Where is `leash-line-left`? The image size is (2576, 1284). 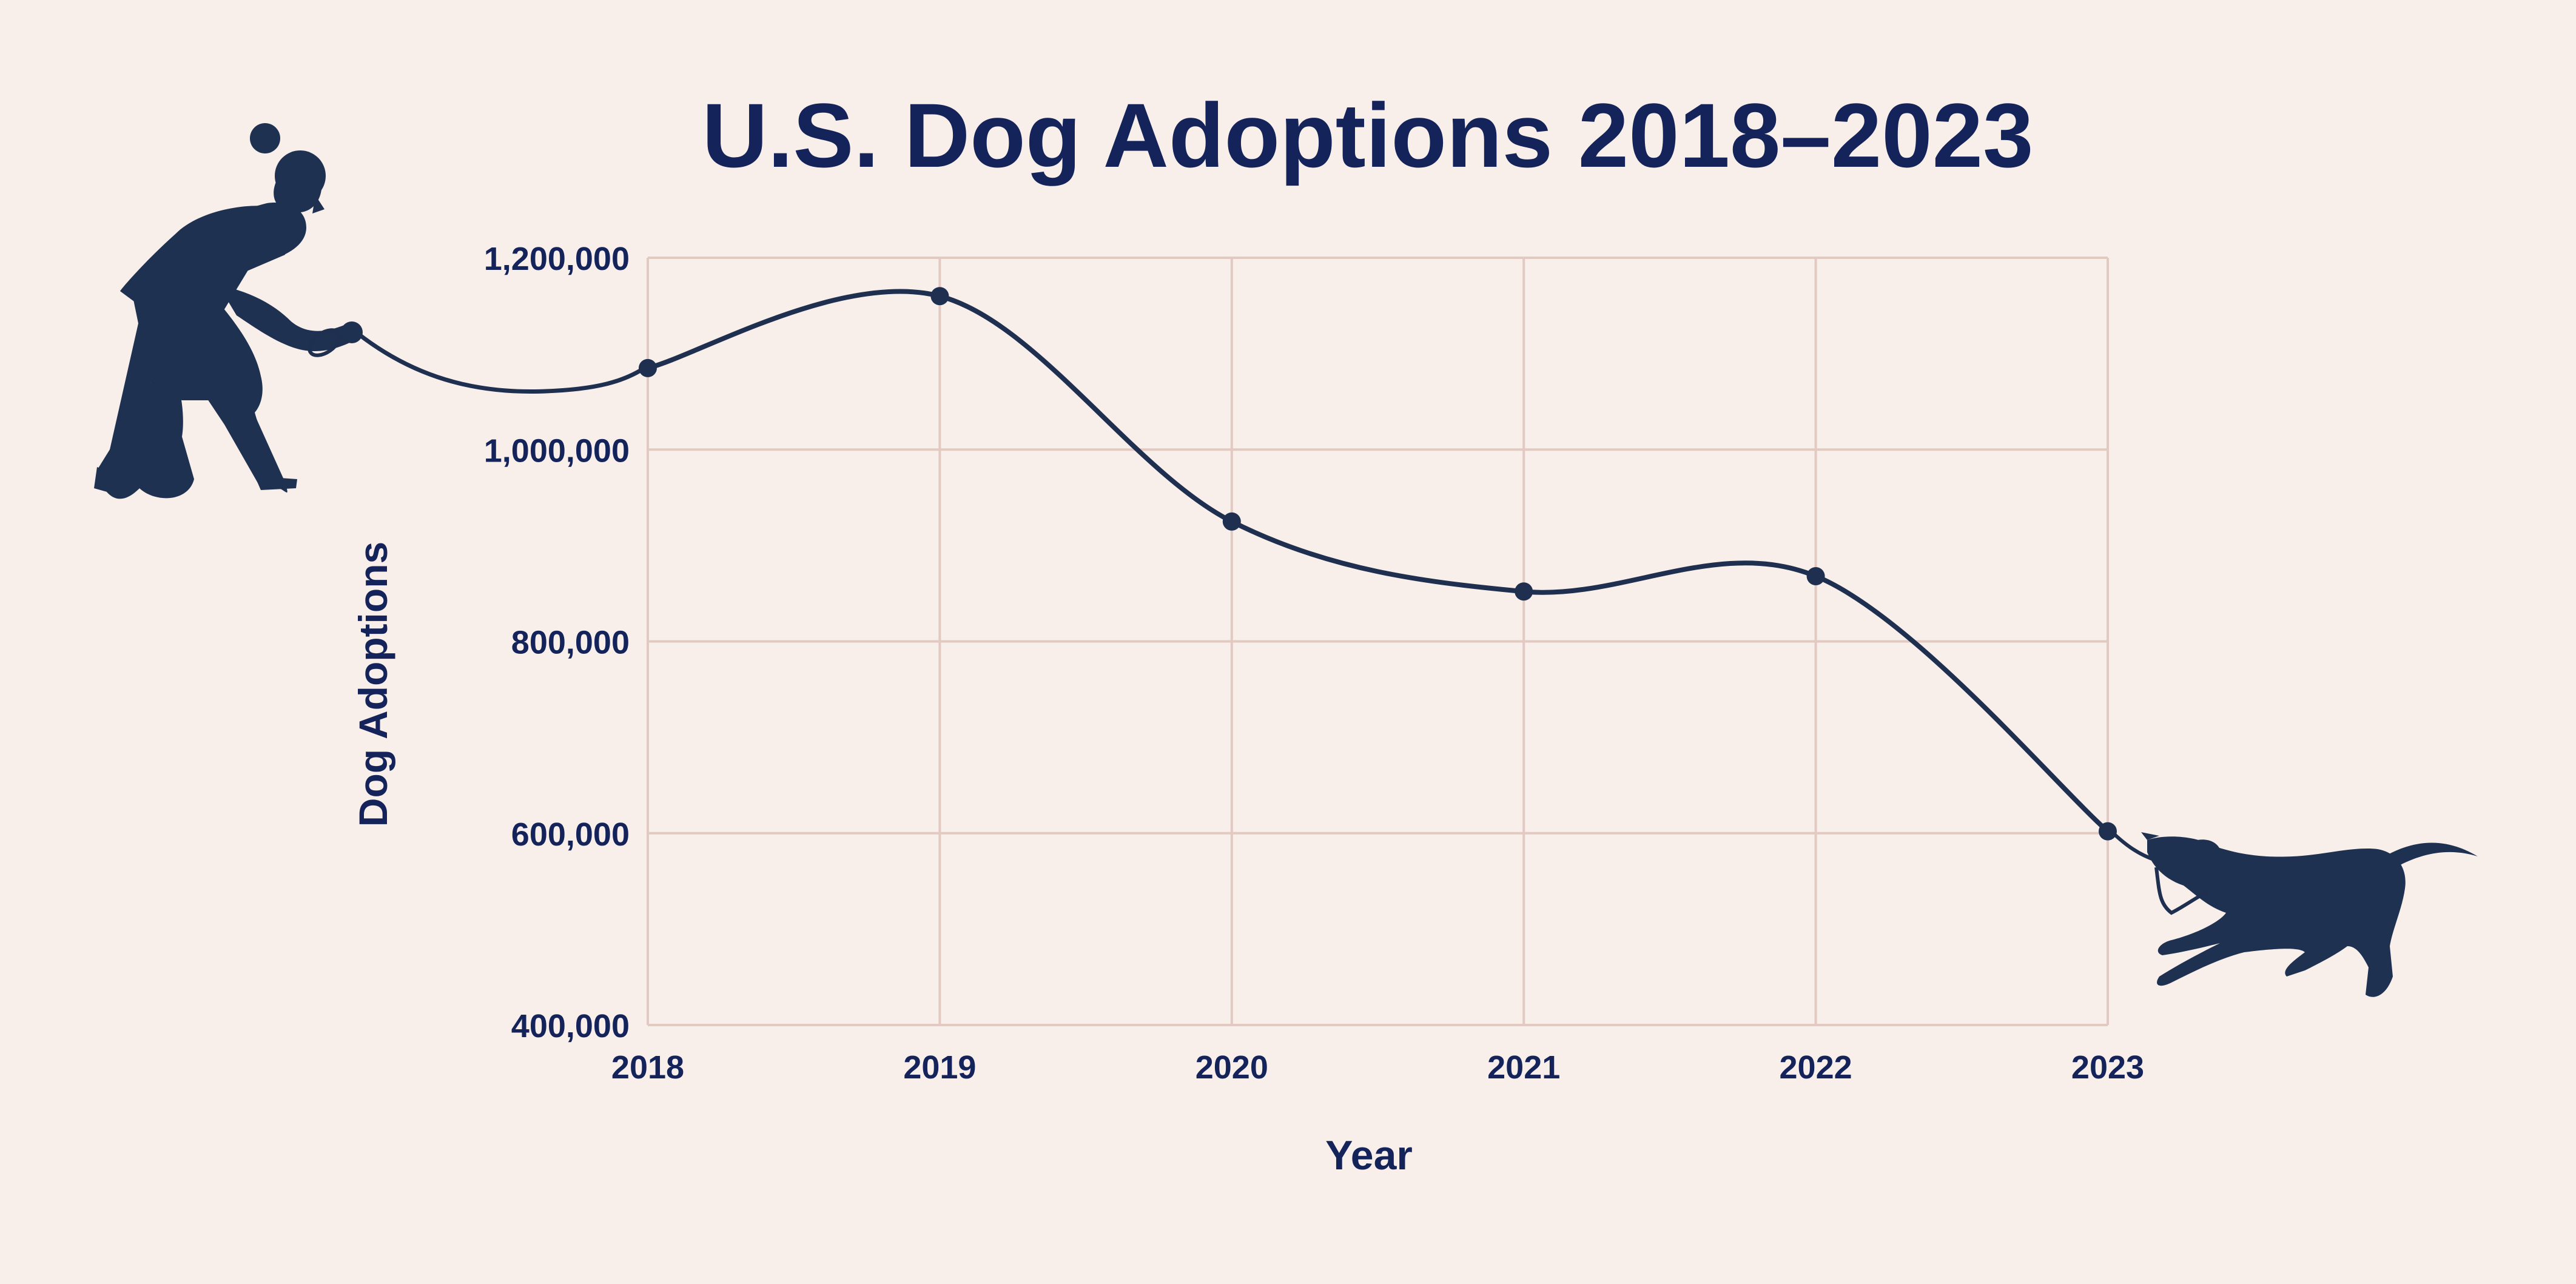
leash-line-left is located at coordinates (503, 363).